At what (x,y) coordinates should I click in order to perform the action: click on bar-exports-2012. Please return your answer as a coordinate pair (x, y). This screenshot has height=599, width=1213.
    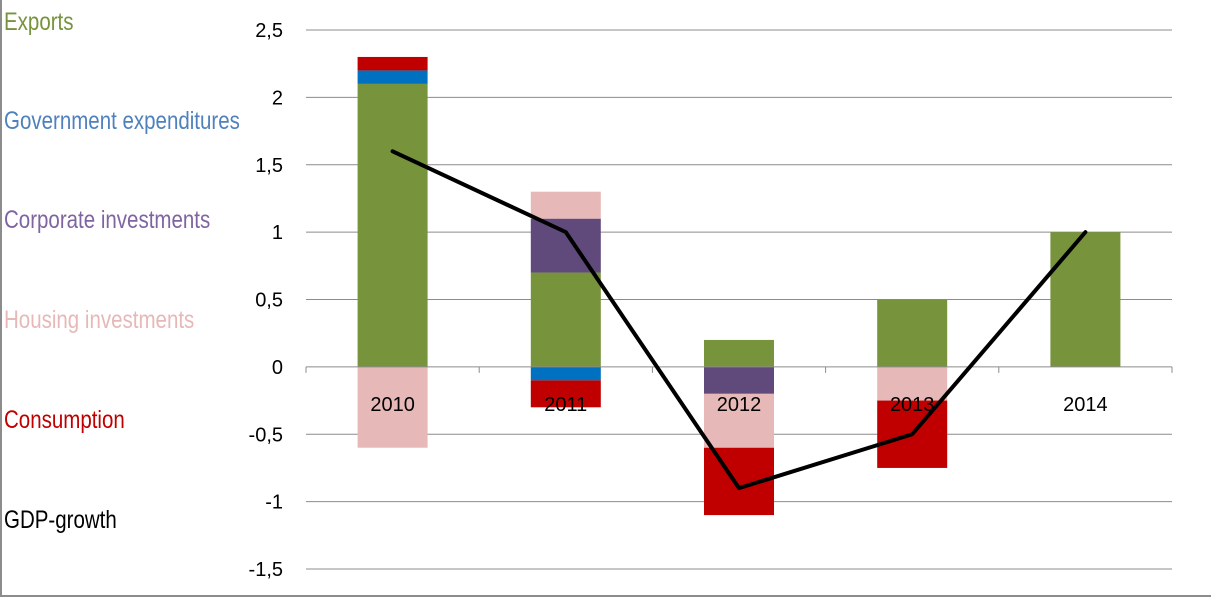
    Looking at the image, I should click on (739, 353).